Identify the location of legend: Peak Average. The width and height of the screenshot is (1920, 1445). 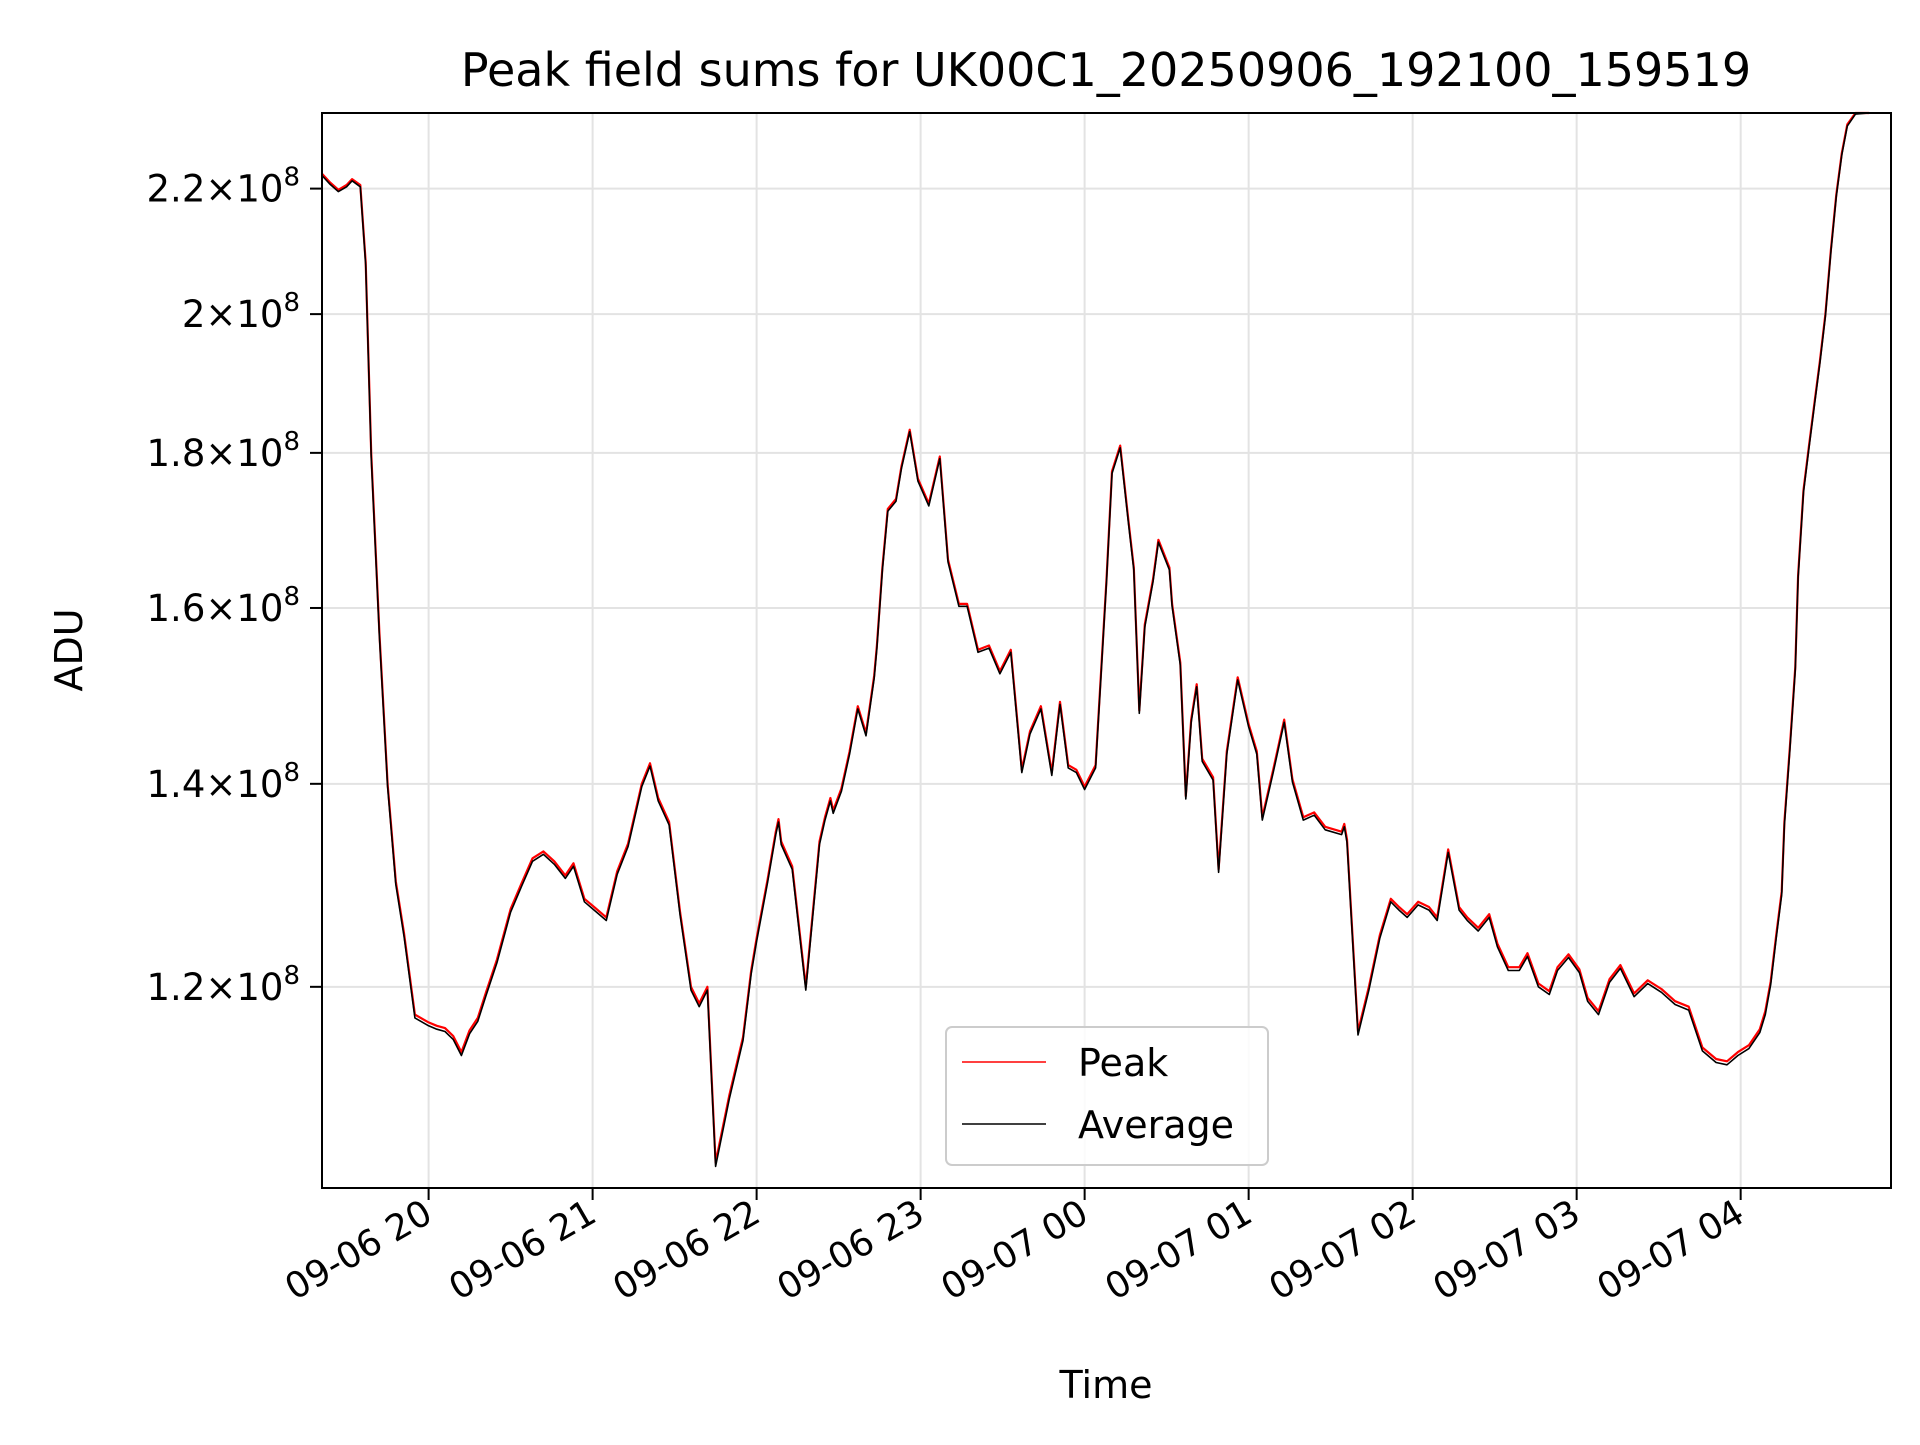
(1107, 1096).